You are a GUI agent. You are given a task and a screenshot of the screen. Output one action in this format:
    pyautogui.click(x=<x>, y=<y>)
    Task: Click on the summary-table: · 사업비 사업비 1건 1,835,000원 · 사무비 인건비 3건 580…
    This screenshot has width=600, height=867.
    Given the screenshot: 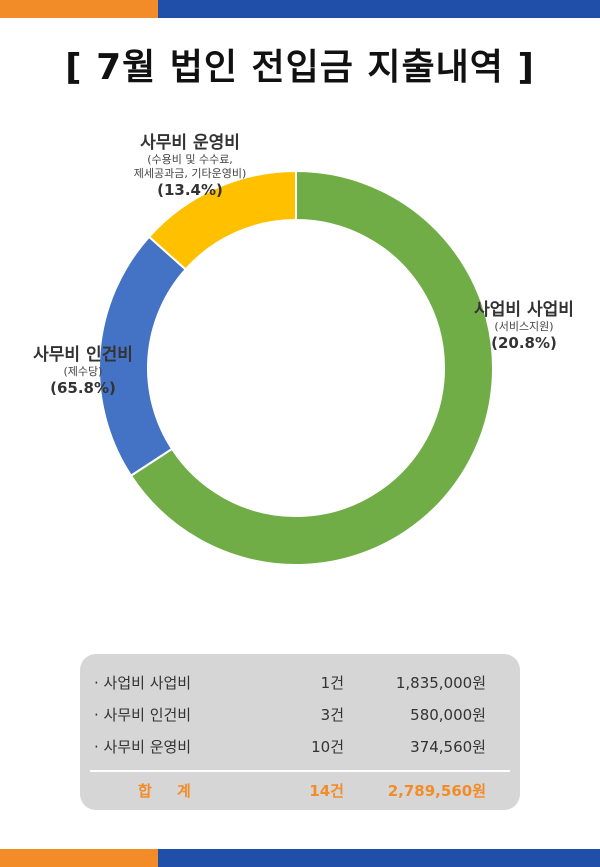 What is the action you would take?
    pyautogui.click(x=300, y=732)
    